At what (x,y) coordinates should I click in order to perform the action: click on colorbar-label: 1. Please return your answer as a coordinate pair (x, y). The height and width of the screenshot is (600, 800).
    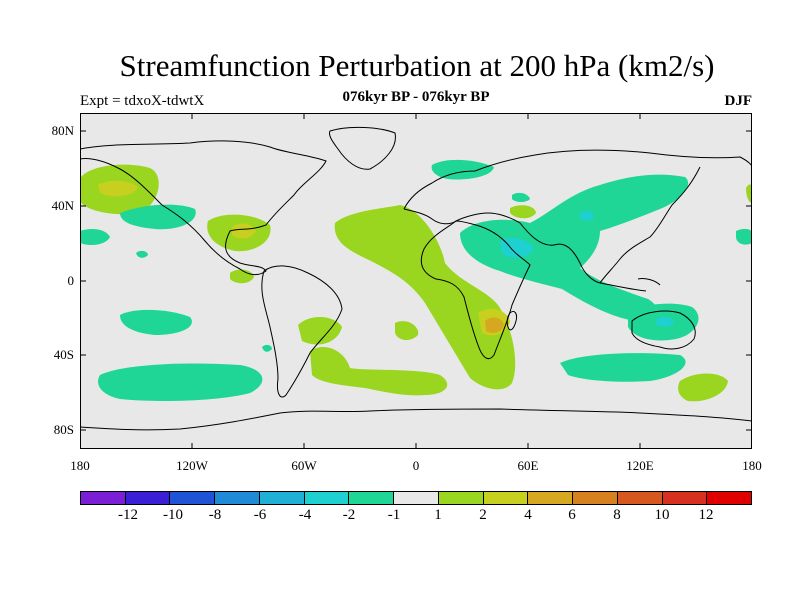
    Looking at the image, I should click on (438, 515).